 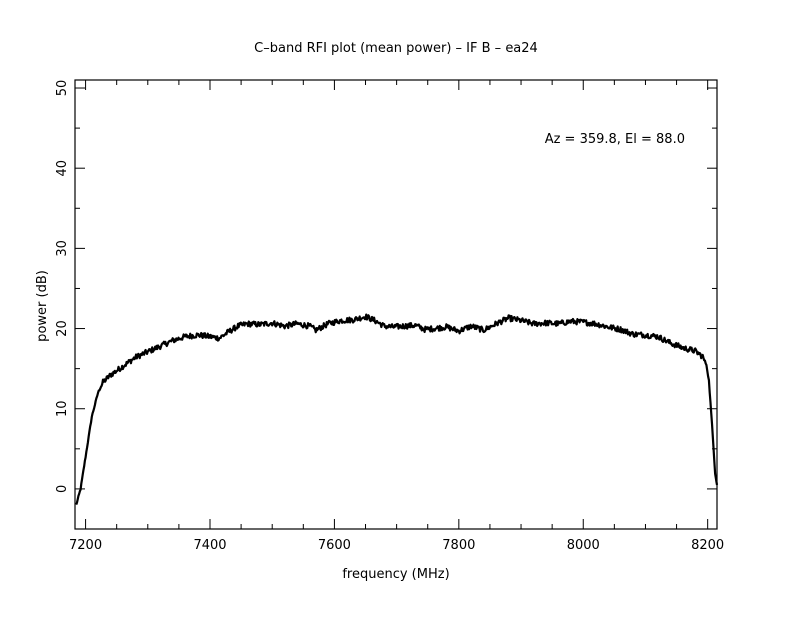 I want to click on x-tick-label: 7600, so click(x=334, y=545).